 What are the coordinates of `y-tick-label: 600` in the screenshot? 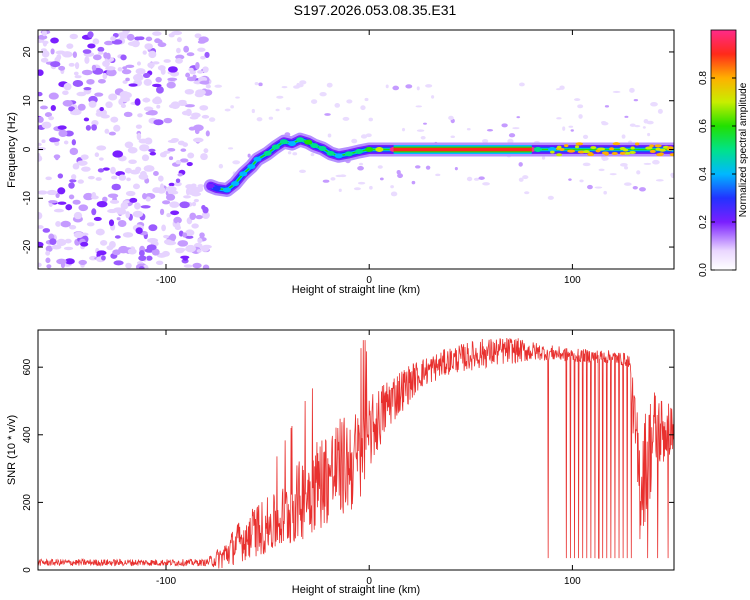 It's located at (27, 366).